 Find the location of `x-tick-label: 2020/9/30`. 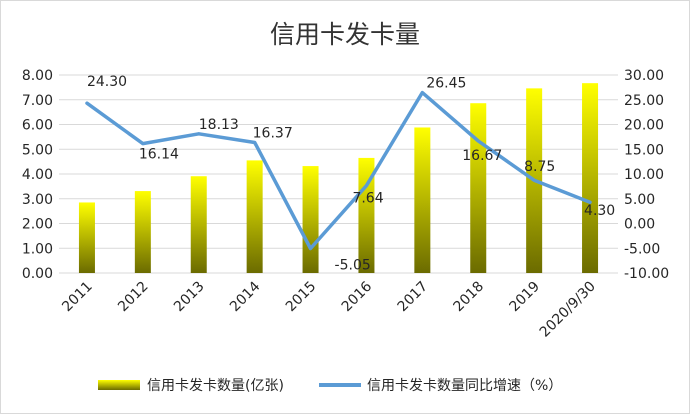

x-tick-label: 2020/9/30 is located at coordinates (568, 310).